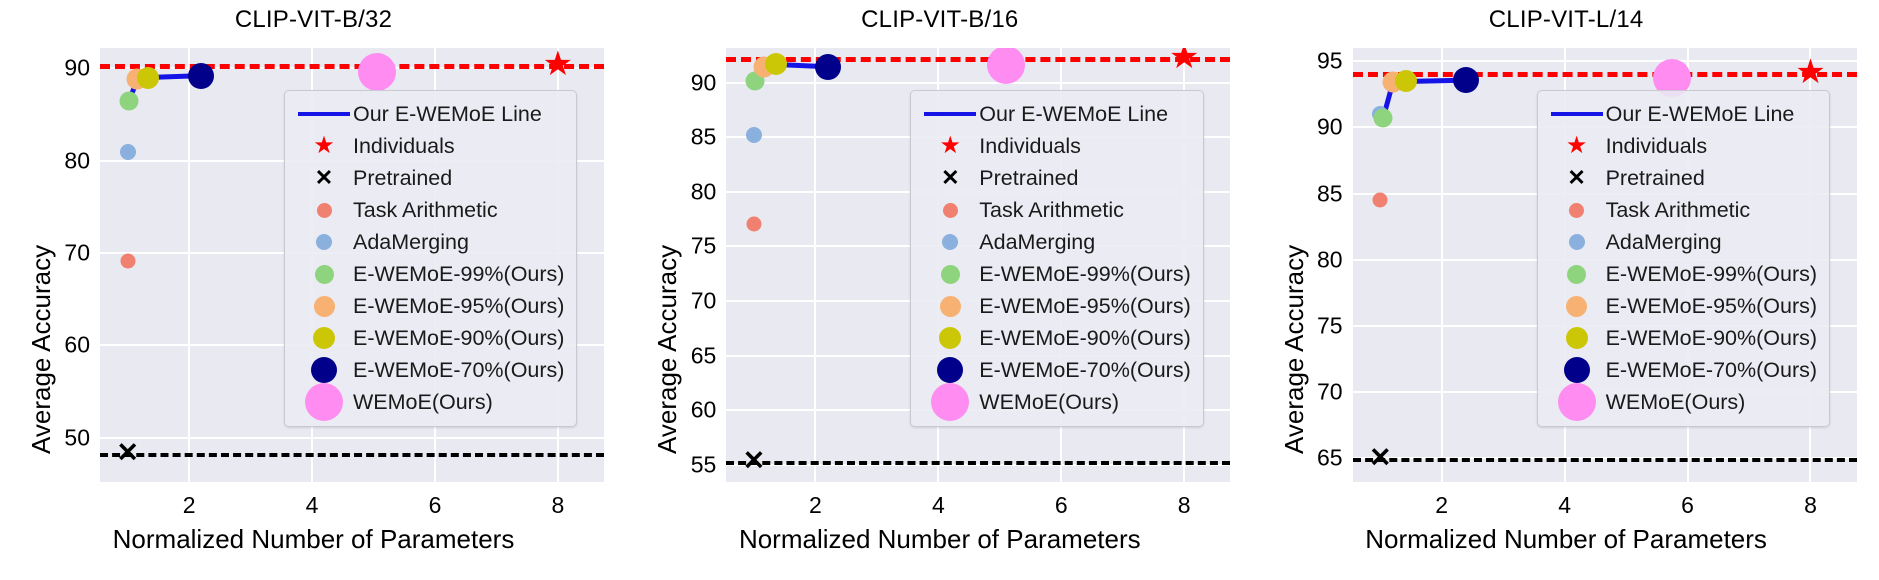 This screenshot has height=580, width=1879. Describe the element at coordinates (1085, 337) in the screenshot. I see `legend-label: E-WEMoE-90%(Ours)` at that location.